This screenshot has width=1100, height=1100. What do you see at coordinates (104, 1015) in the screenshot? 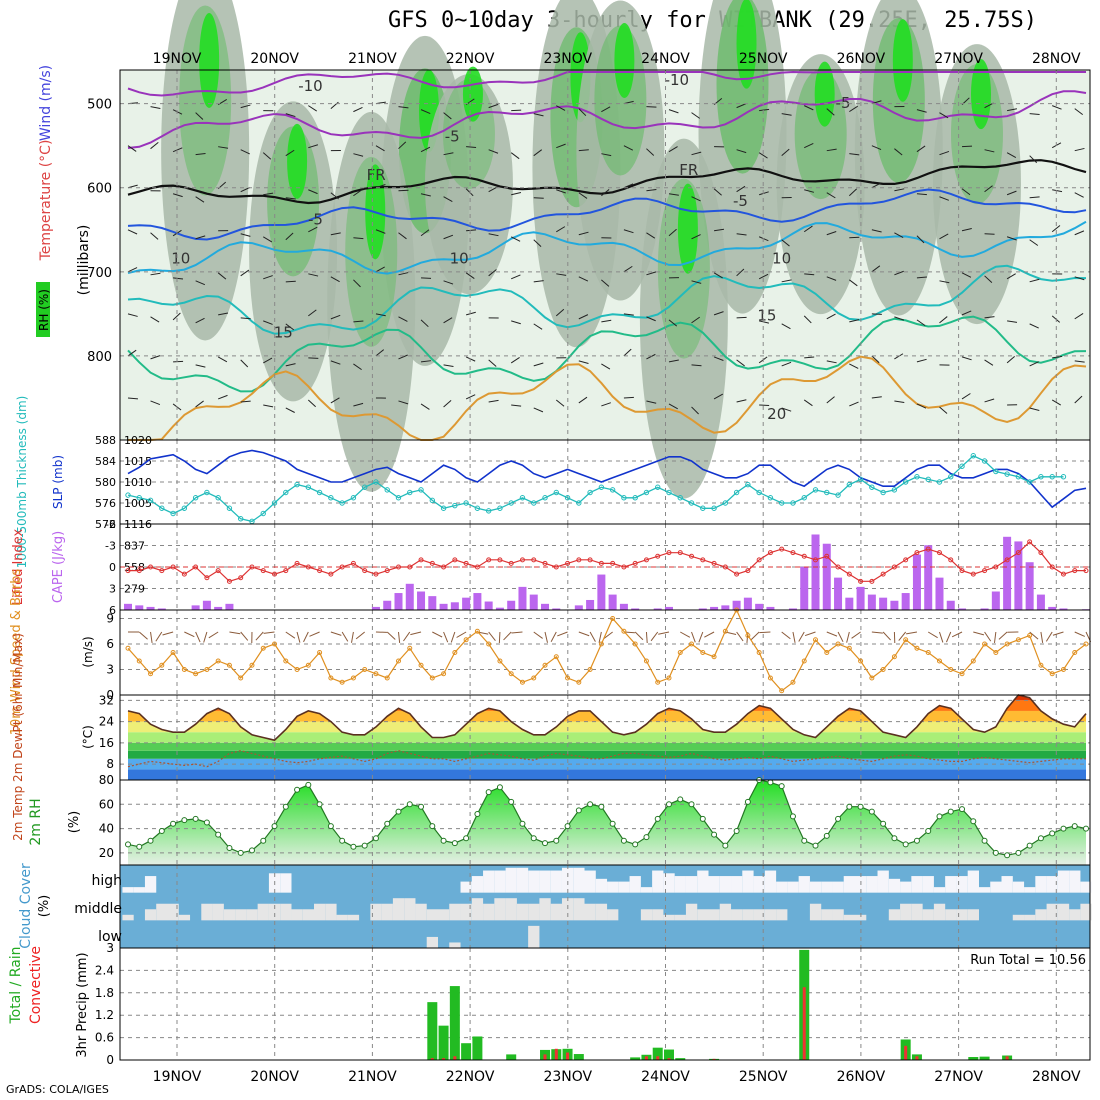
I see `precip-tick-label: 1.2` at bounding box center [104, 1015].